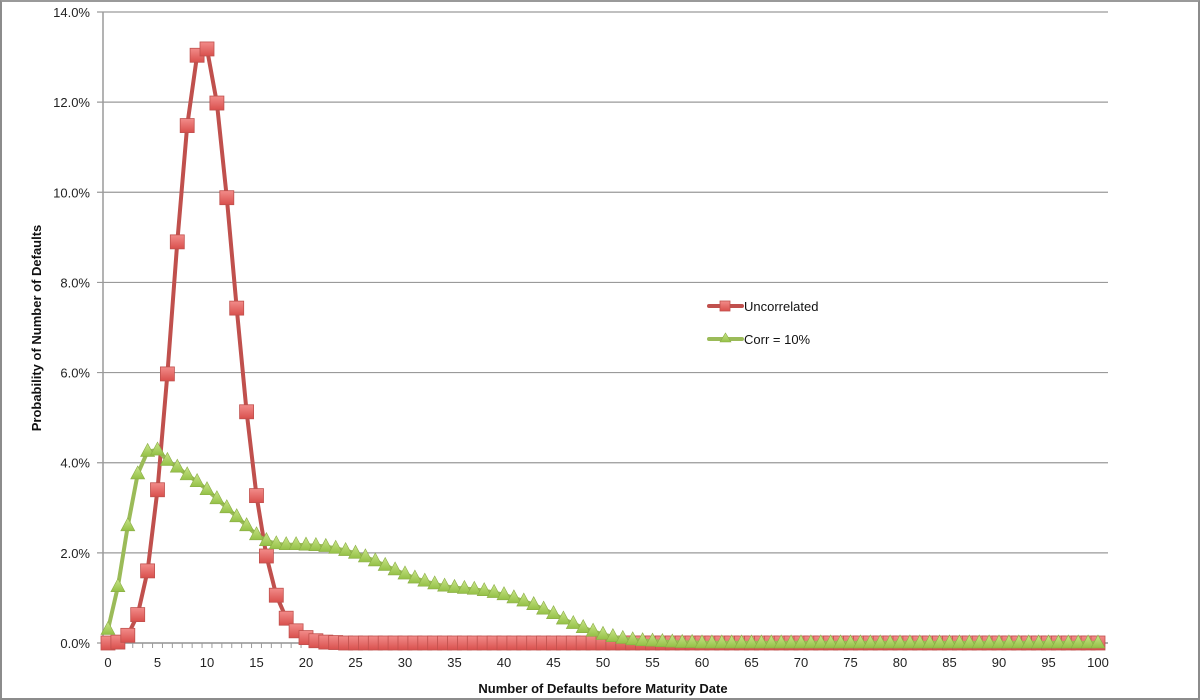 The height and width of the screenshot is (700, 1200). I want to click on y-tick-label: 14.0%, so click(71, 12).